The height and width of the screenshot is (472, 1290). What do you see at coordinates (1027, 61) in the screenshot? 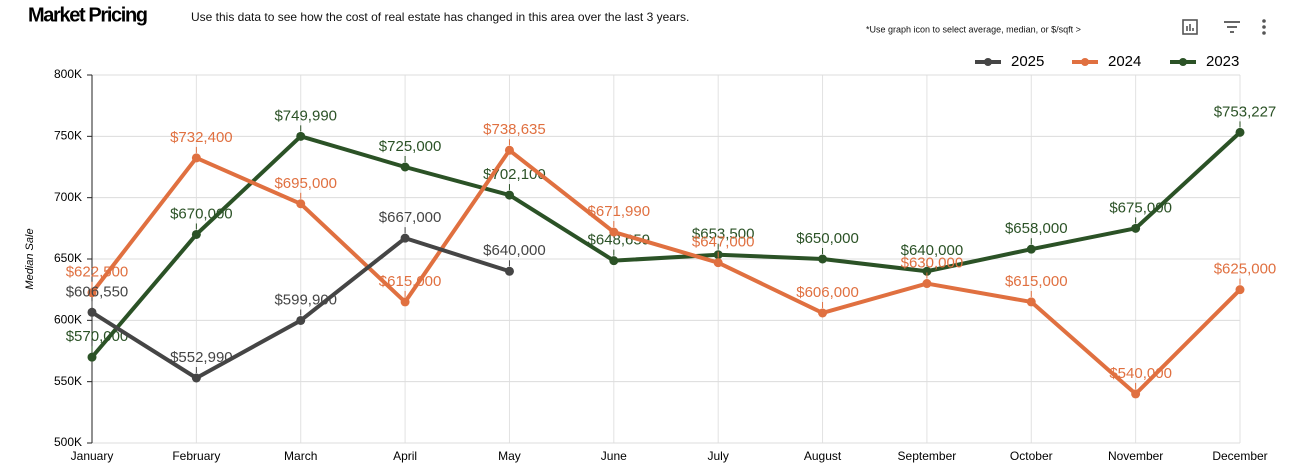
I see `legend-label: 2025` at bounding box center [1027, 61].